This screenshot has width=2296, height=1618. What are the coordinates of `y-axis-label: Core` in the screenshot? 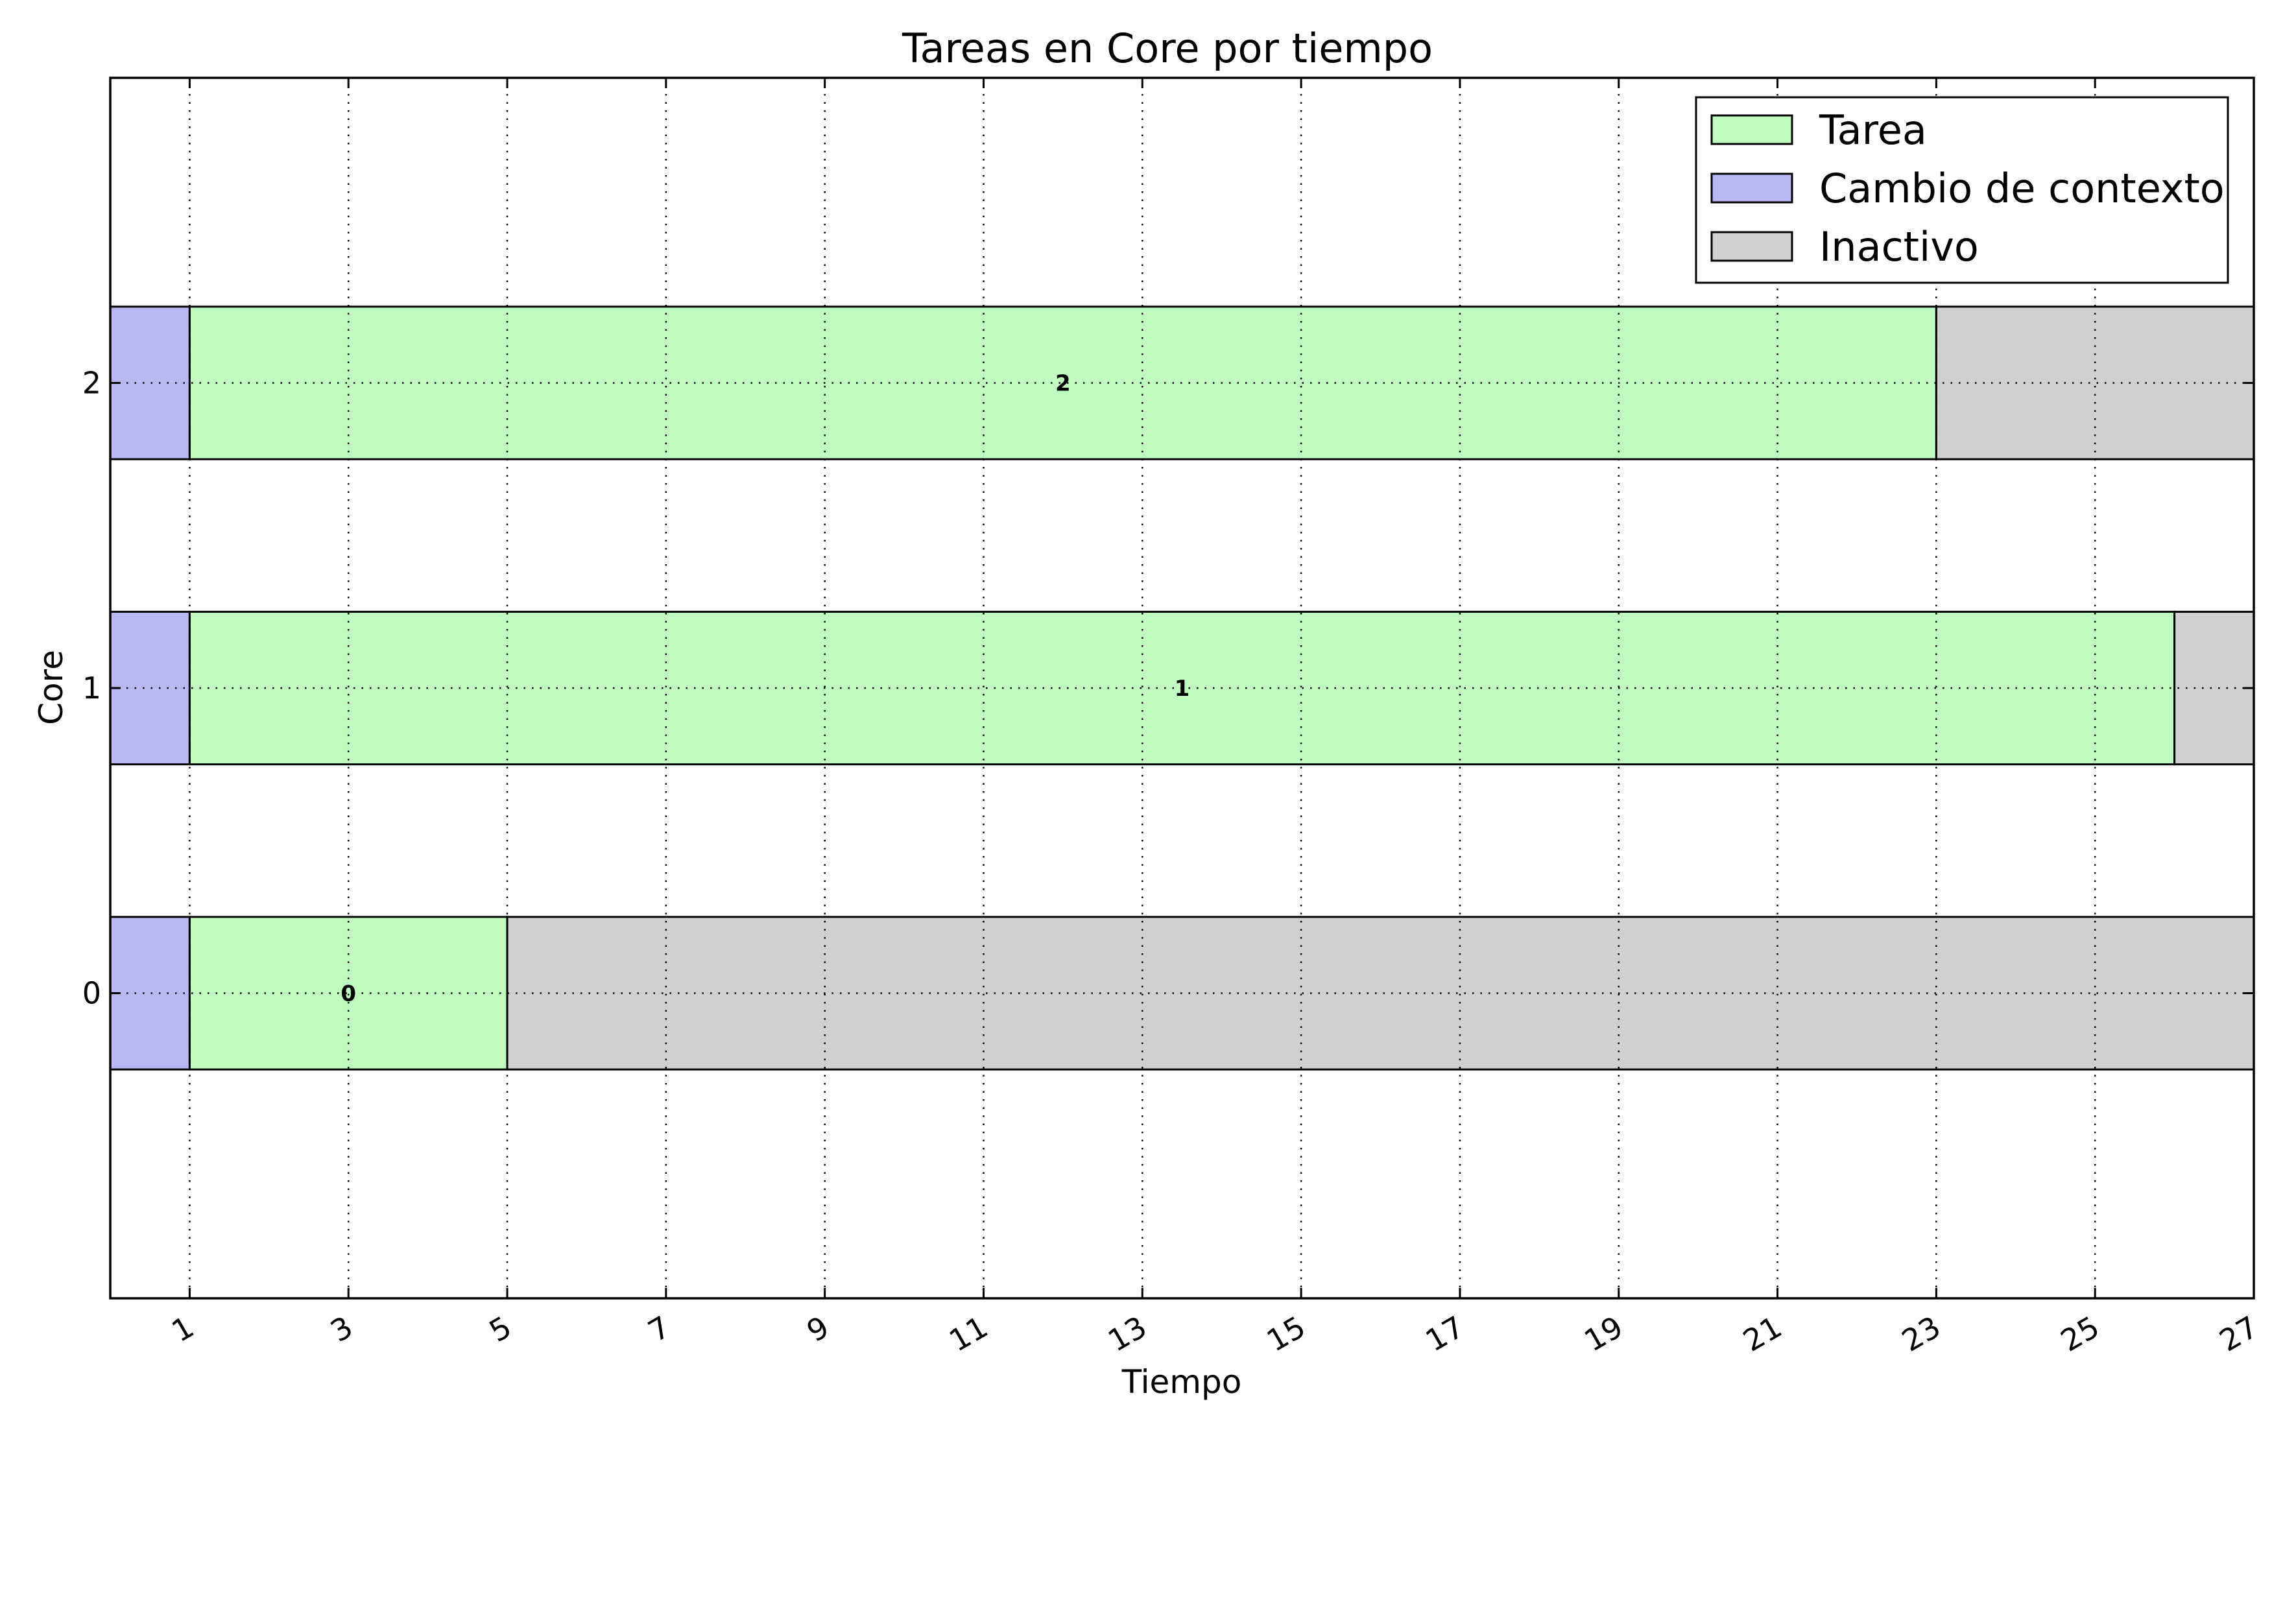 It's located at (51, 687).